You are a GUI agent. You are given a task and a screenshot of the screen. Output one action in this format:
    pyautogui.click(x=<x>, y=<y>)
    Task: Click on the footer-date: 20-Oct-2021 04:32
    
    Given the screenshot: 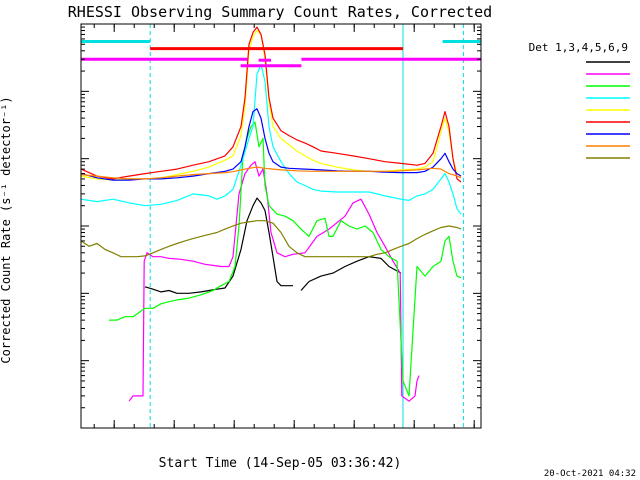 What is the action you would take?
    pyautogui.click(x=590, y=474)
    